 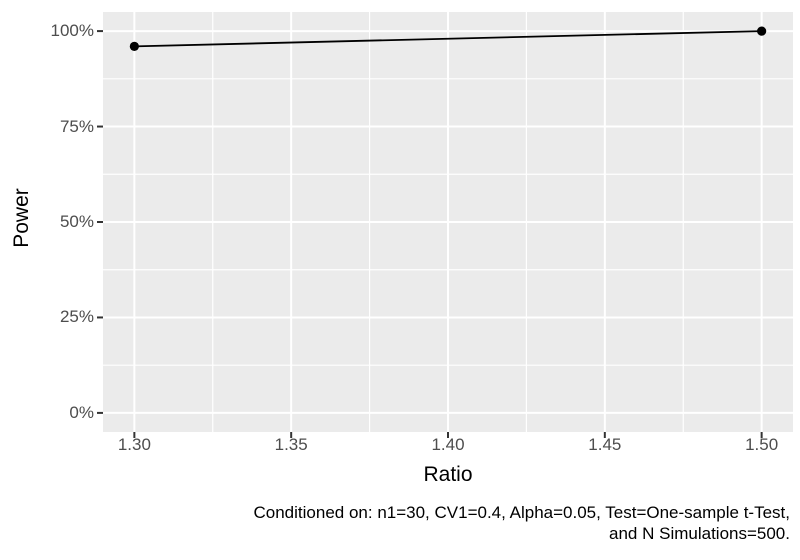 I want to click on y-tick-label: 25%, so click(x=76, y=317).